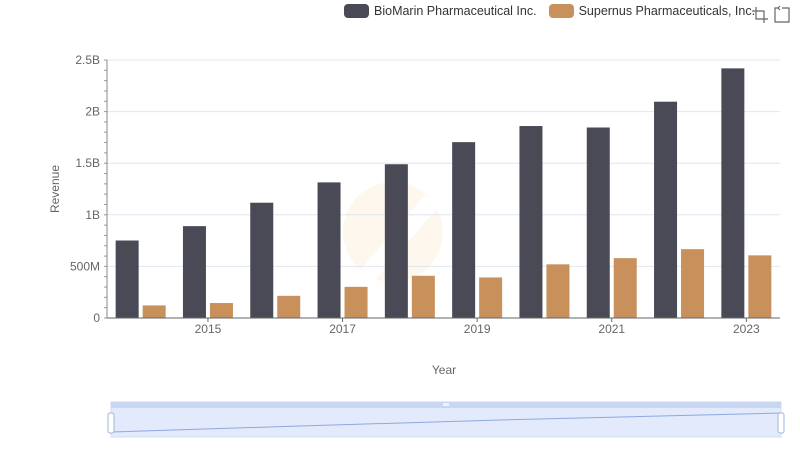 This screenshot has height=461, width=800. I want to click on bar-supernus-2023, so click(760, 286).